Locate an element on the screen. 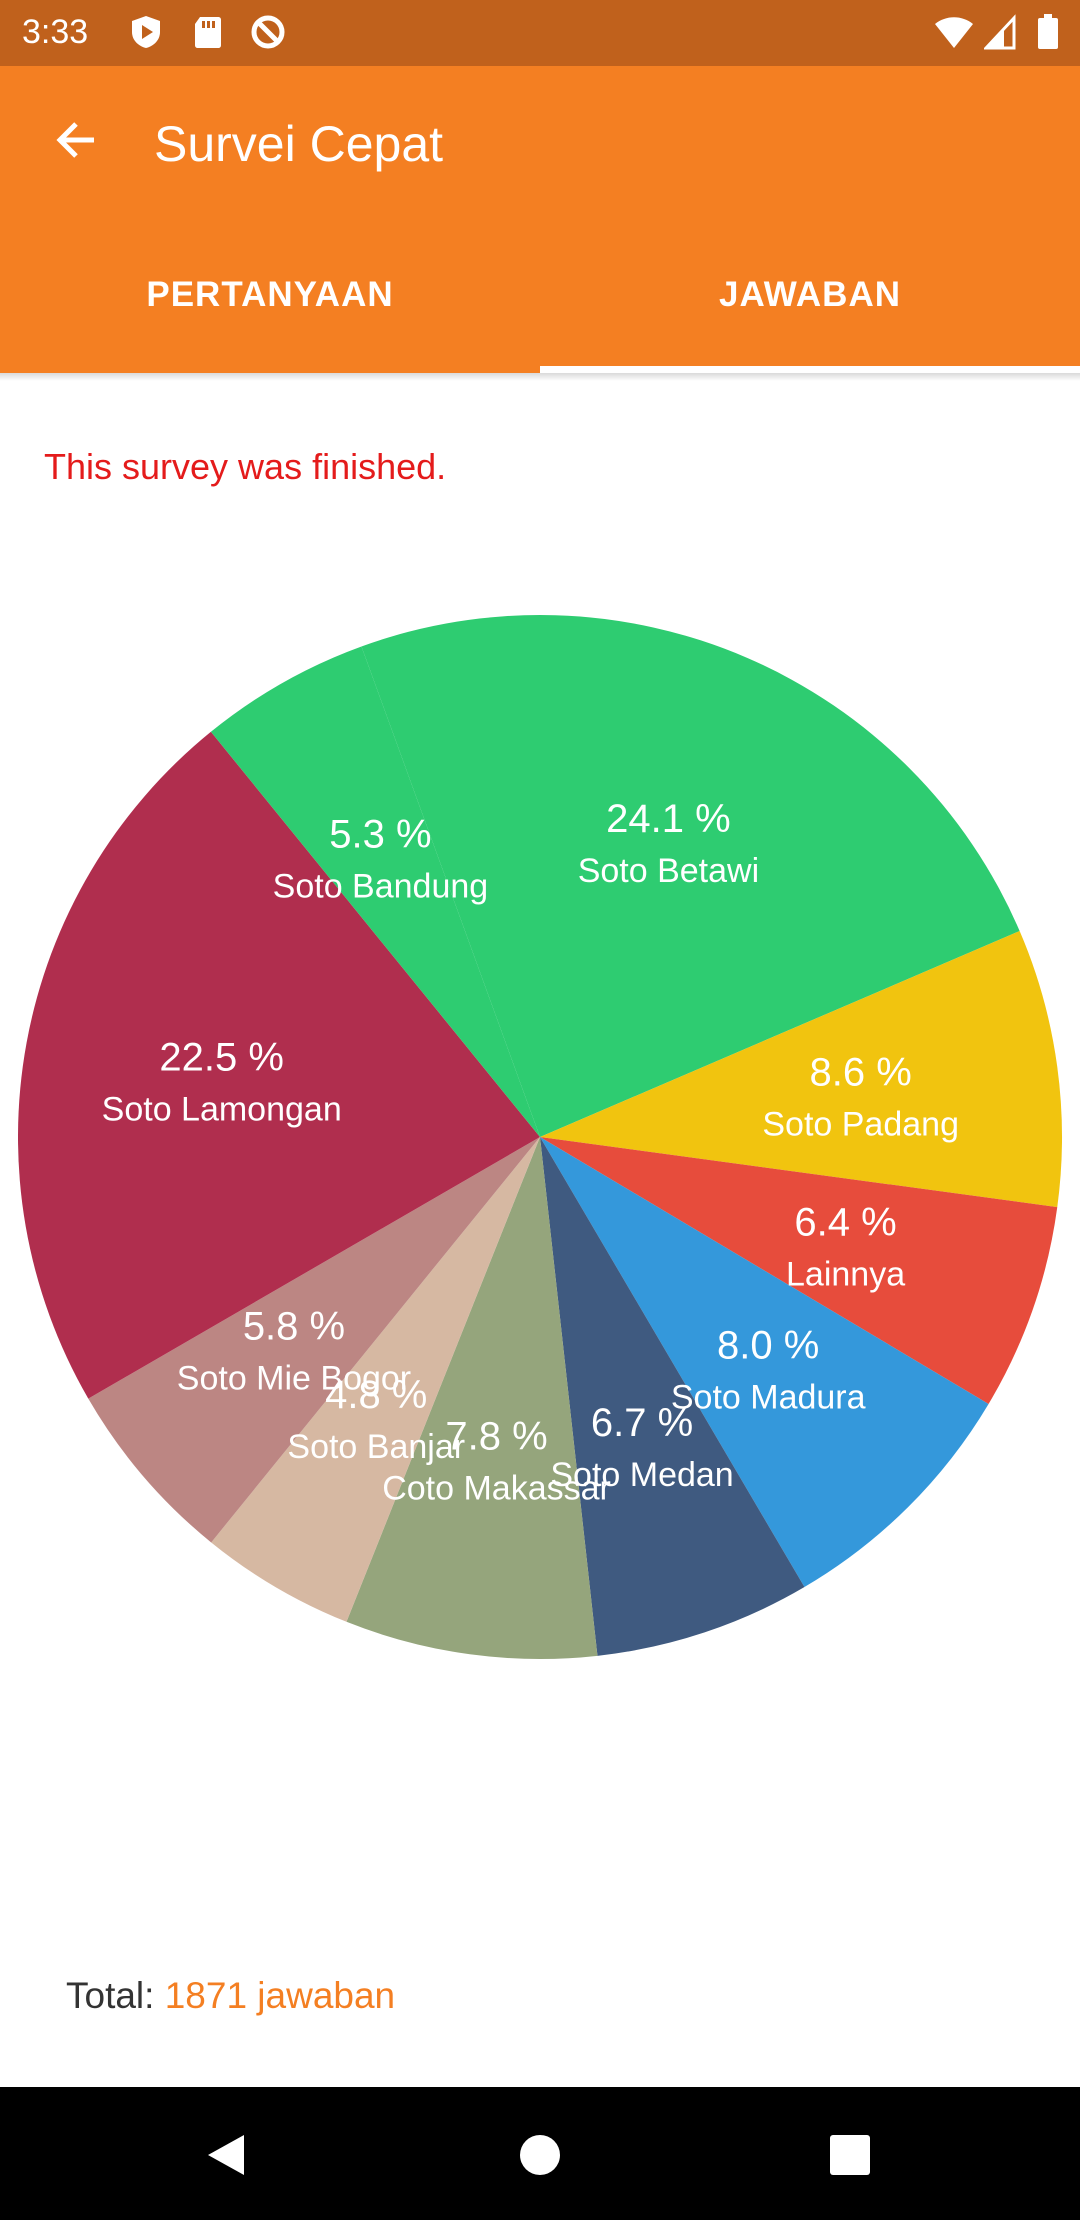 The height and width of the screenshot is (2220, 1080). back-button is located at coordinates (76, 140).